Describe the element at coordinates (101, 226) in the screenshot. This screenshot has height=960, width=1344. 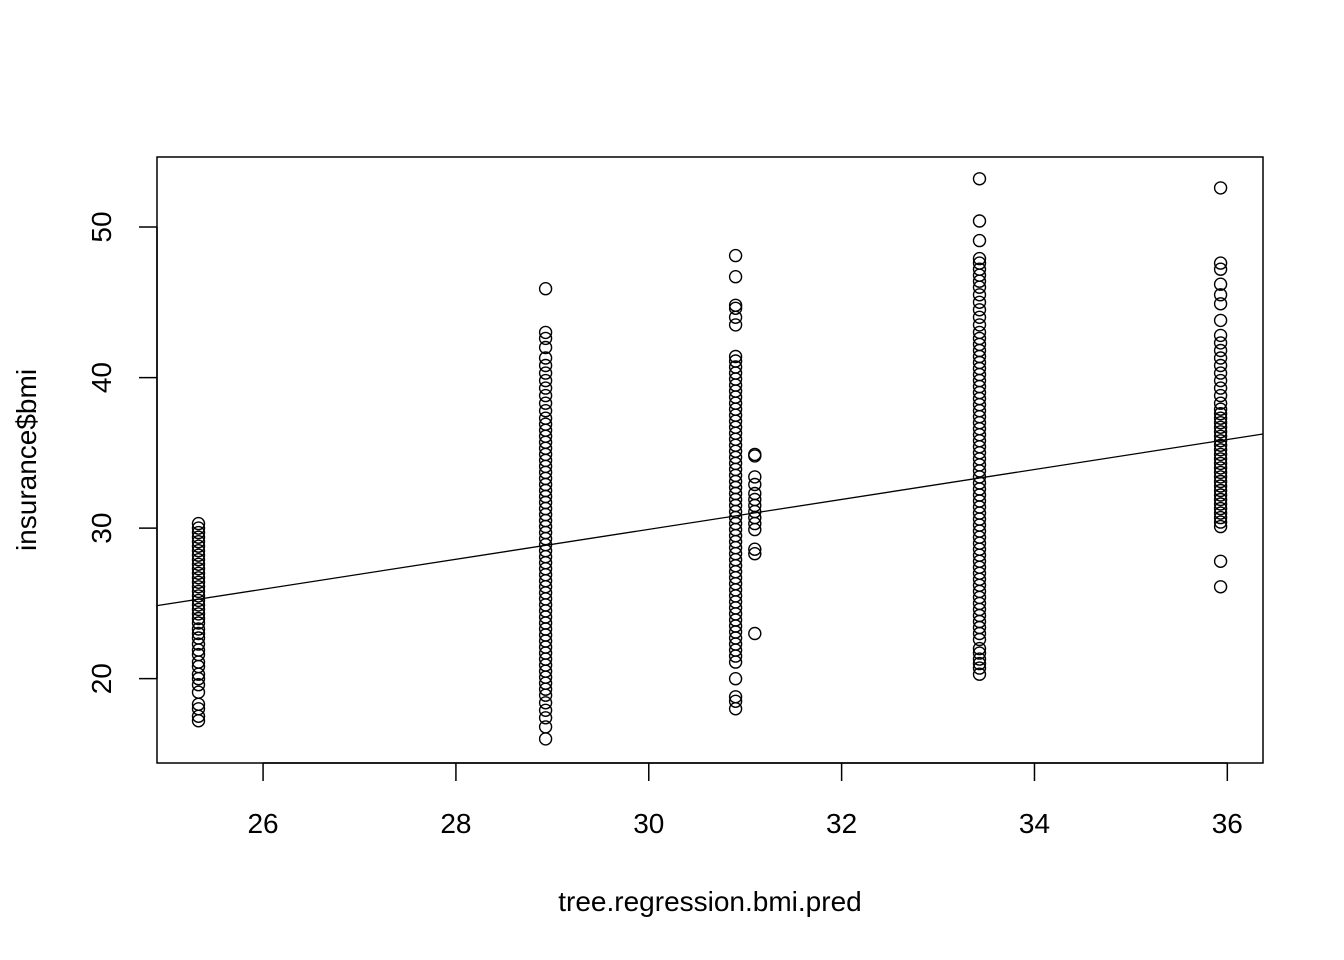
I see `y-tick-label: 50` at that location.